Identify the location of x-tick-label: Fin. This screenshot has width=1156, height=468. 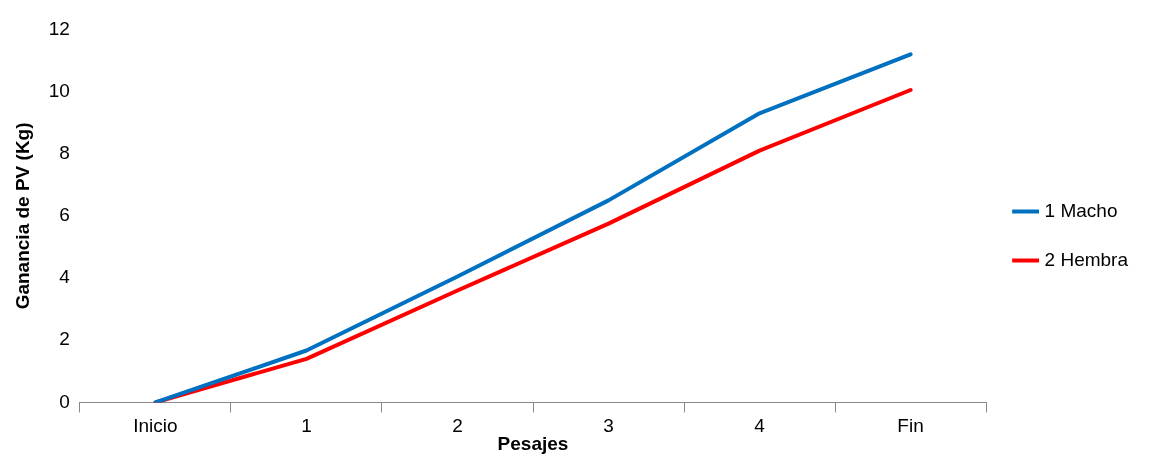
(910, 426).